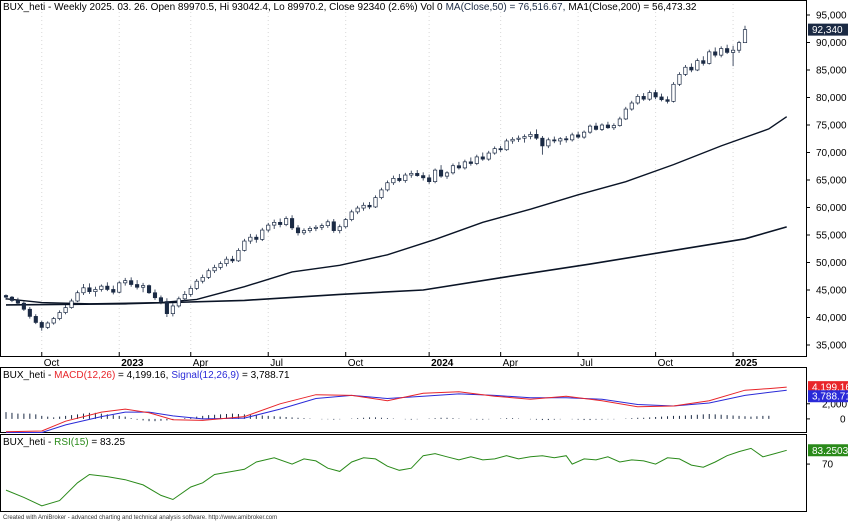  What do you see at coordinates (831, 71) in the screenshot?
I see `price-y-tick-label: 85,000` at bounding box center [831, 71].